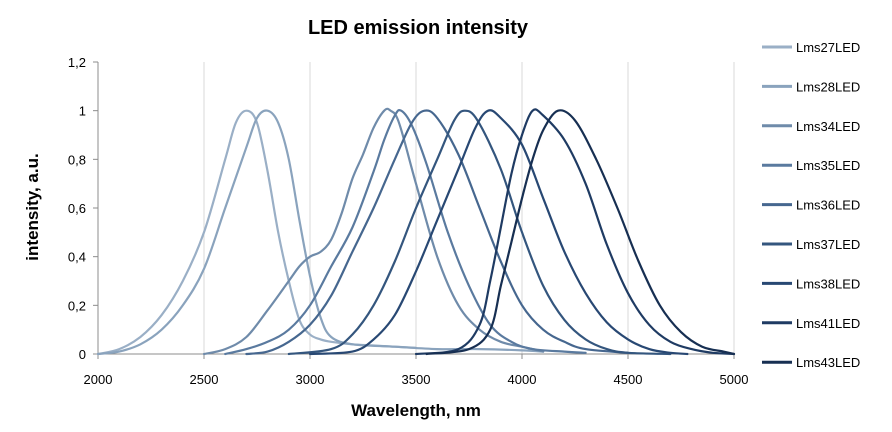 The image size is (892, 432). Describe the element at coordinates (77, 159) in the screenshot. I see `y-tick-label: 0,8` at that location.